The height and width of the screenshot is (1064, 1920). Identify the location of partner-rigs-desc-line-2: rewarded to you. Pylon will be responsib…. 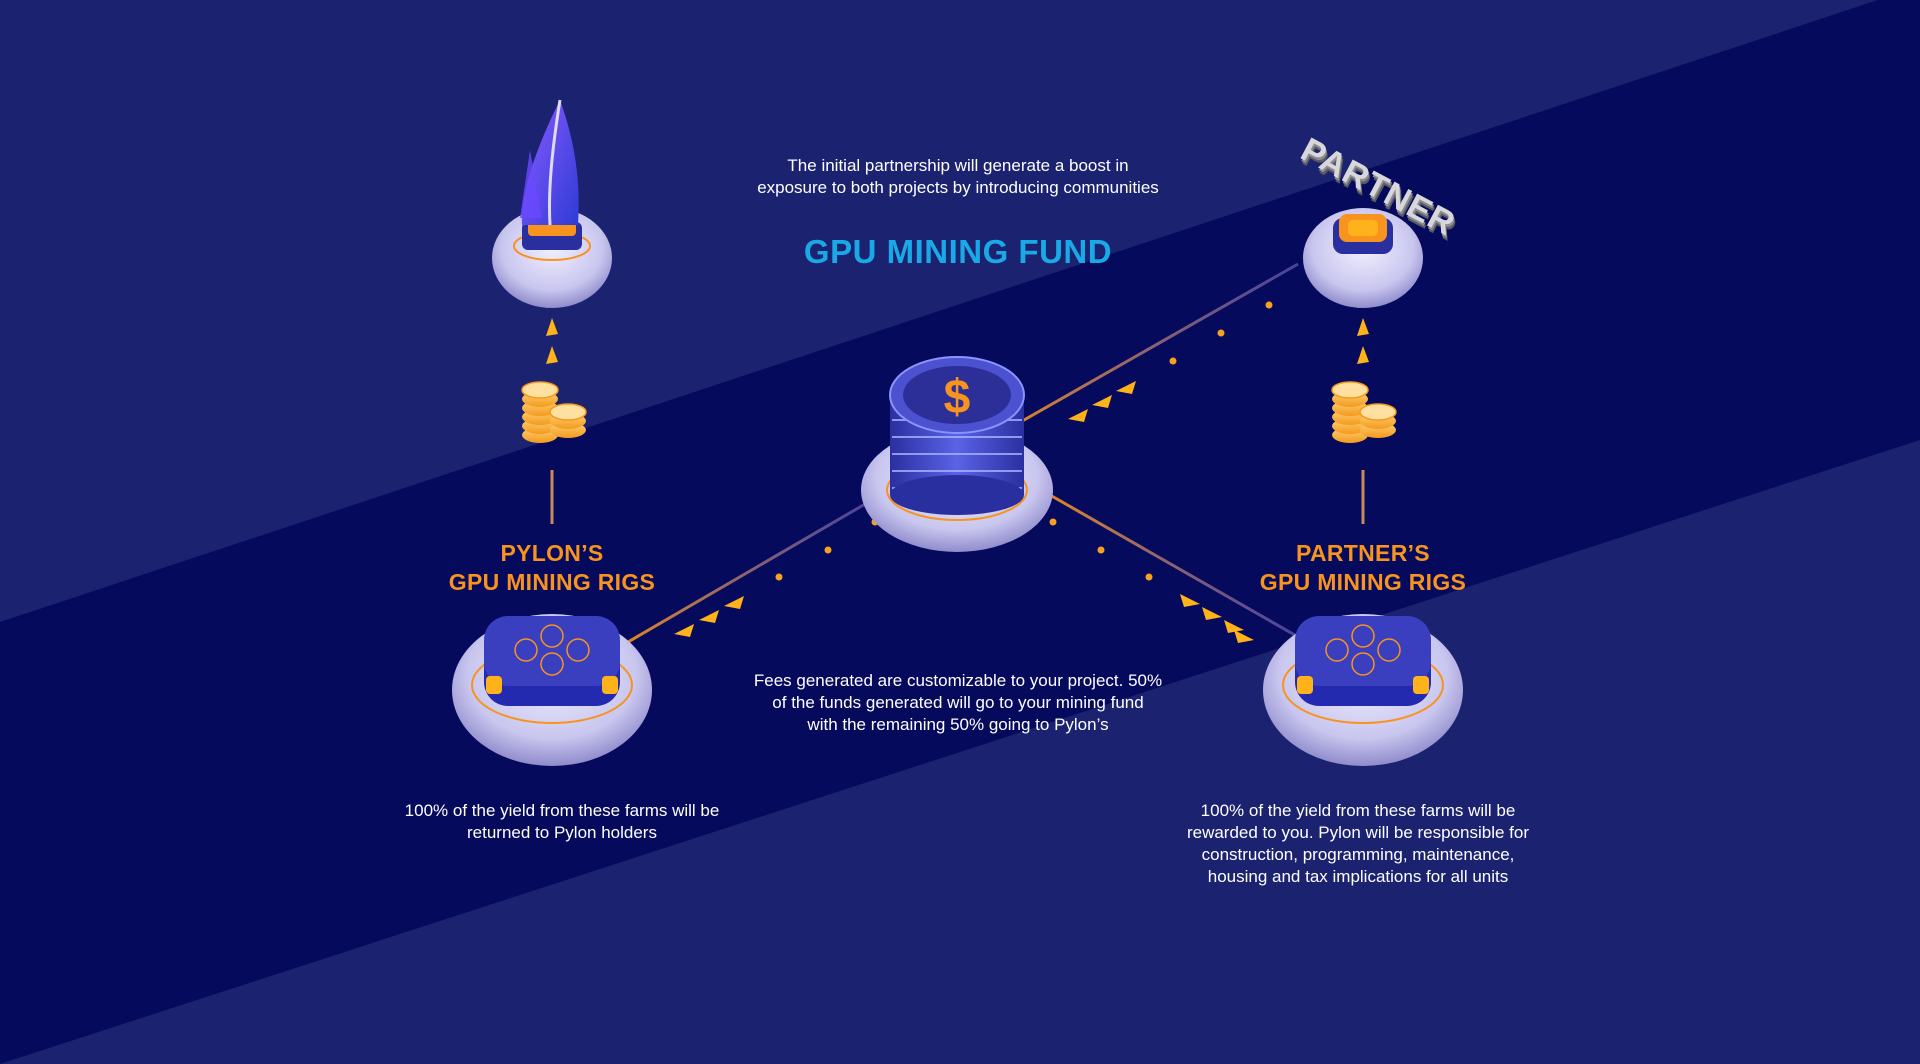
(1358, 832).